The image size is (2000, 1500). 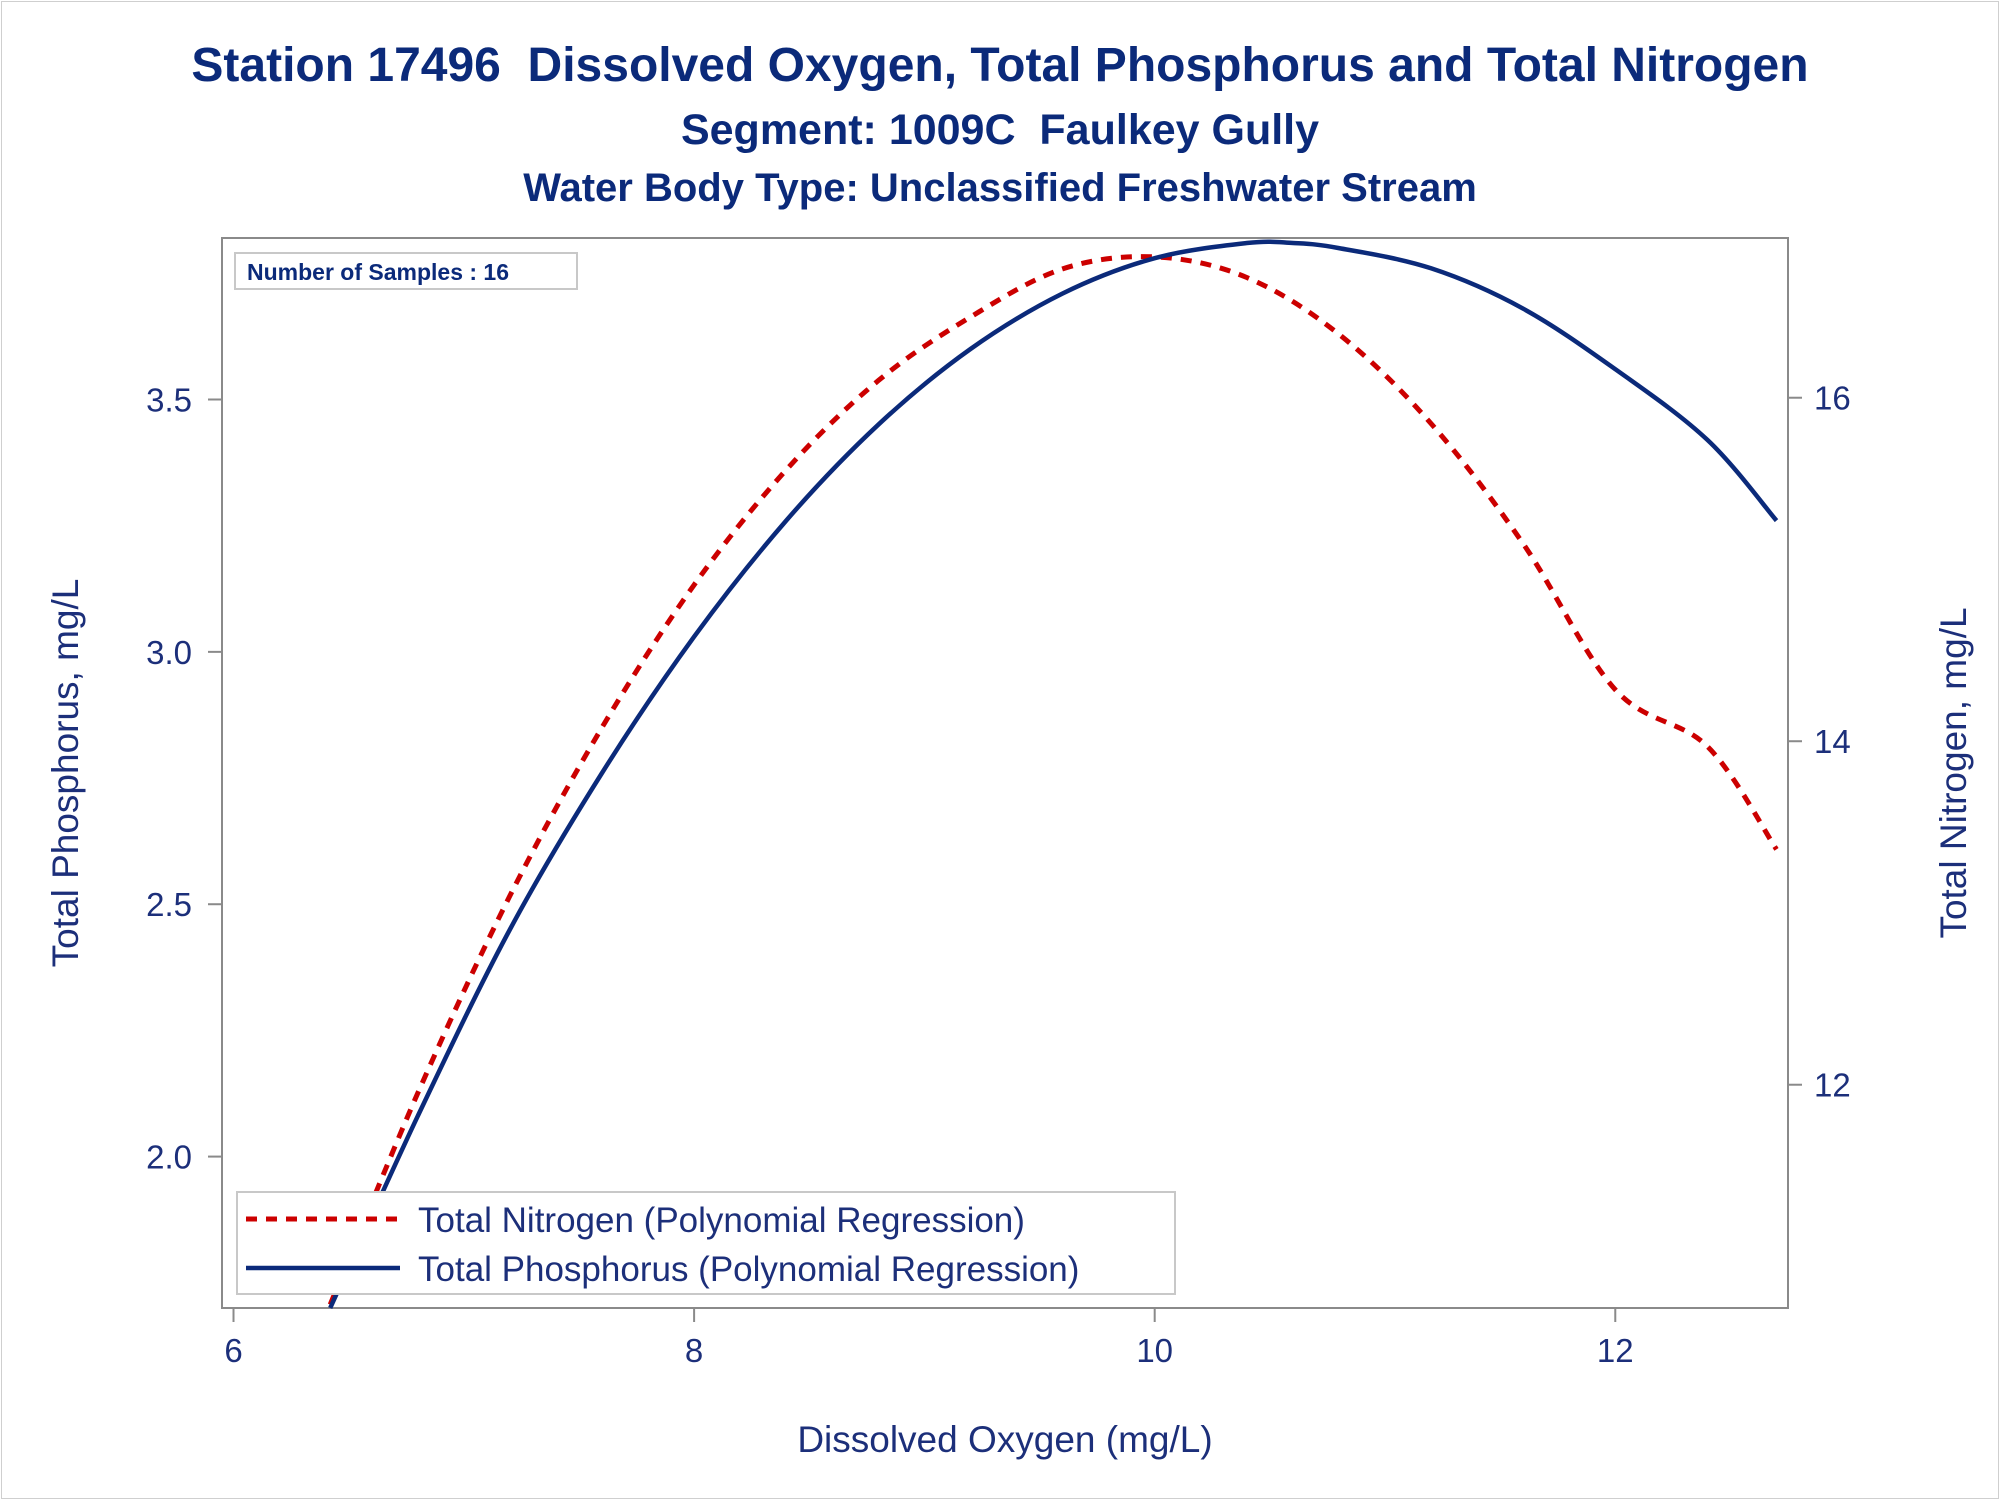 I want to click on sample-count-box, so click(x=406, y=271).